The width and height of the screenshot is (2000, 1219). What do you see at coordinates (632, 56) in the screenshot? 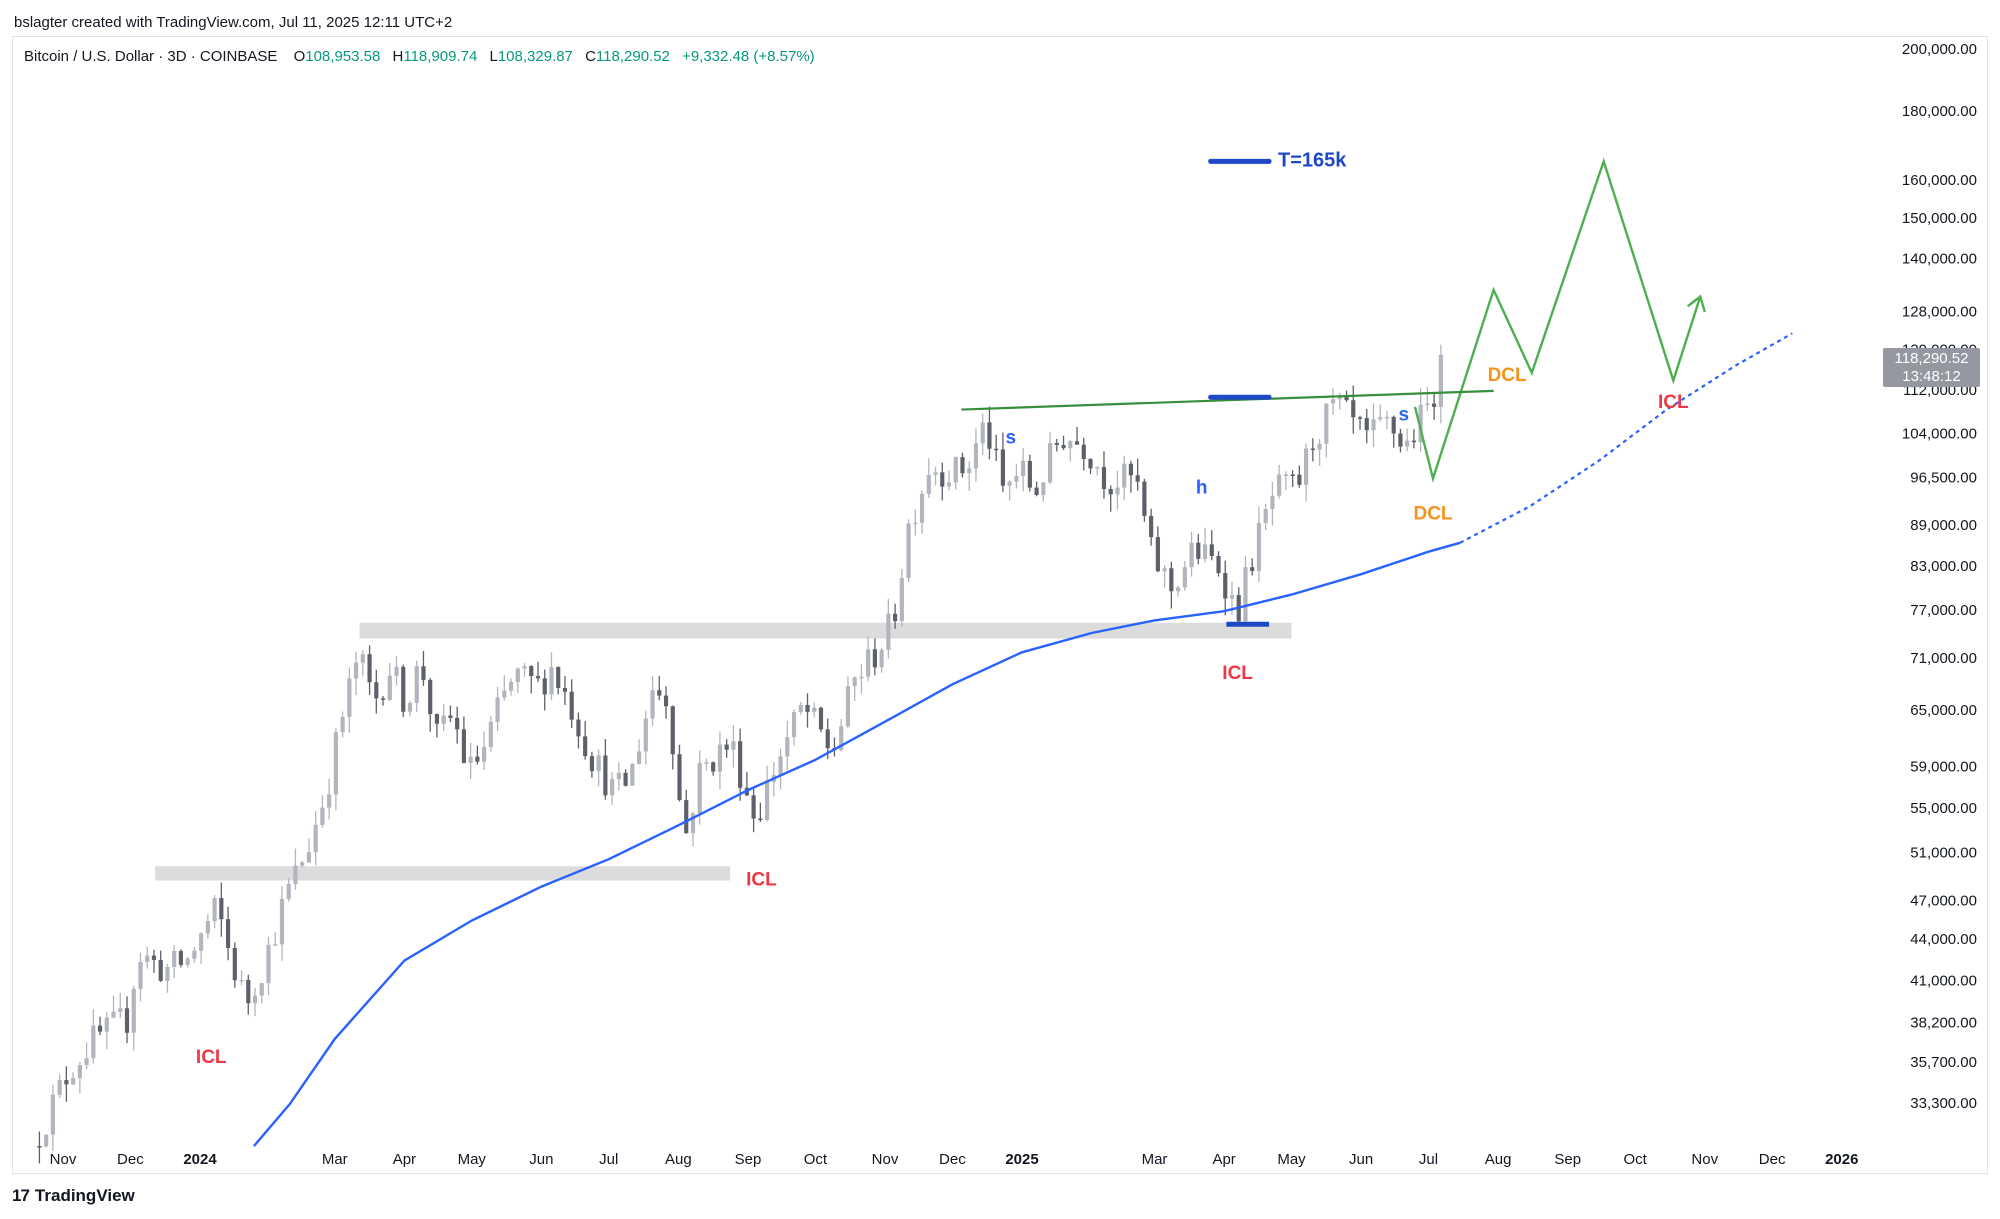
I see `close-value: 118,290.52` at bounding box center [632, 56].